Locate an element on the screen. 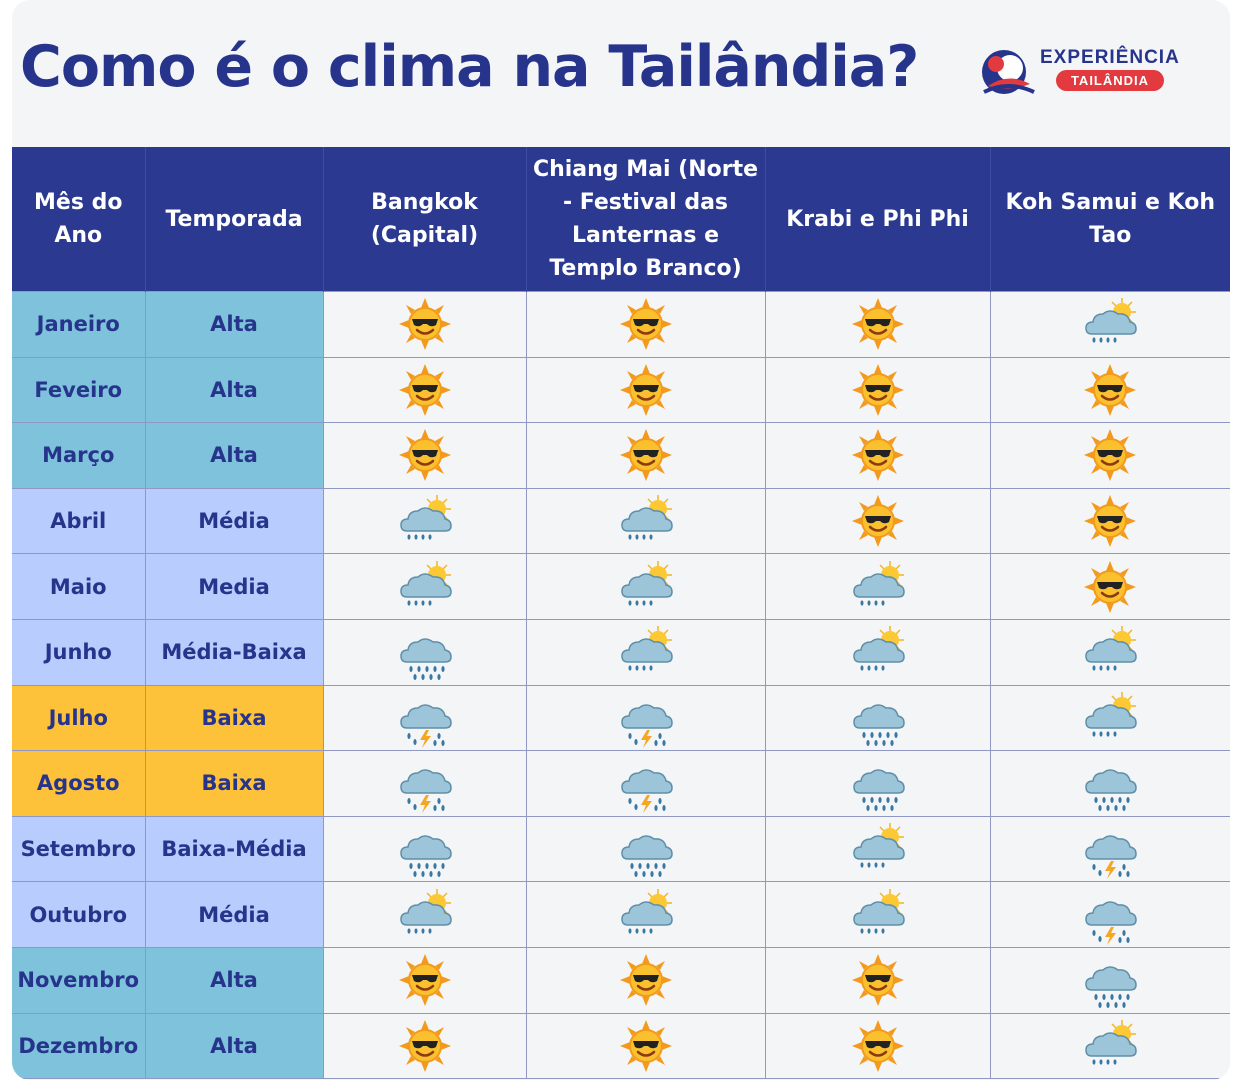 Image resolution: width=1242 pixels, height=1080 pixels. month-cell: Feveiro is located at coordinates (79, 390).